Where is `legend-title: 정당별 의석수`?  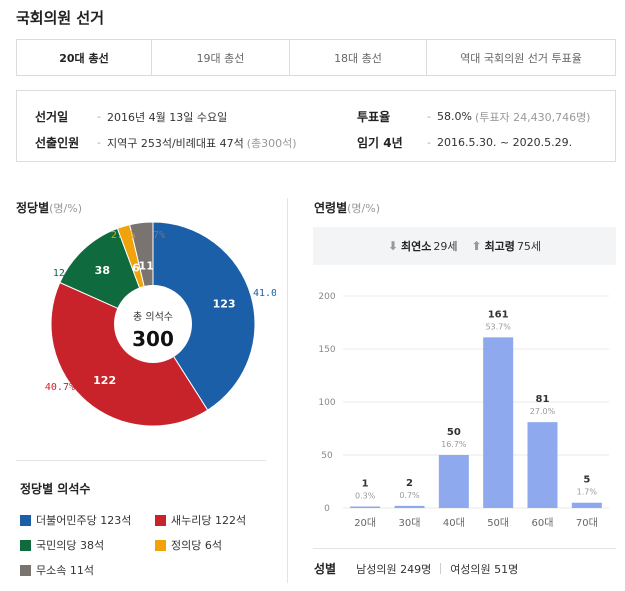 legend-title: 정당별 의석수 is located at coordinates (55, 489).